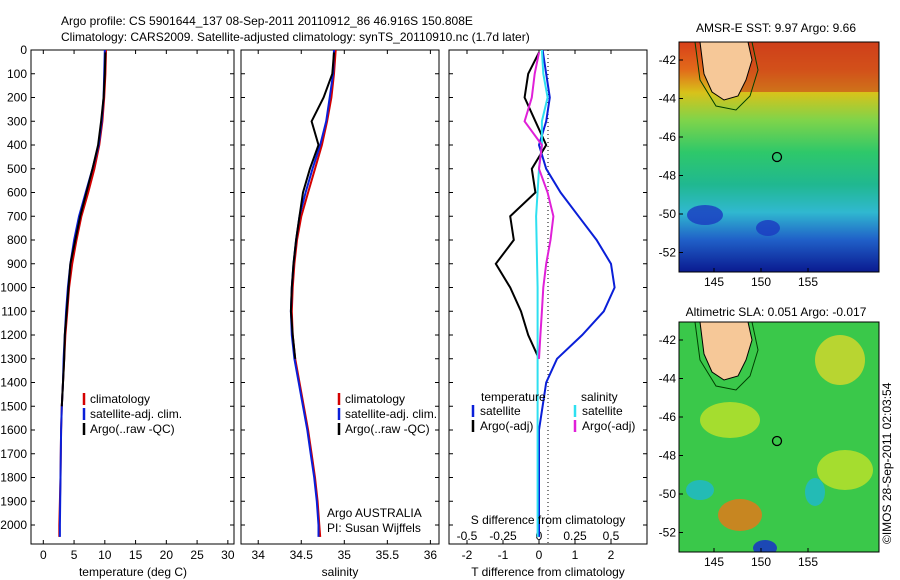 The image size is (900, 580). What do you see at coordinates (17, 98) in the screenshot?
I see `y-tick-label: 200` at bounding box center [17, 98].